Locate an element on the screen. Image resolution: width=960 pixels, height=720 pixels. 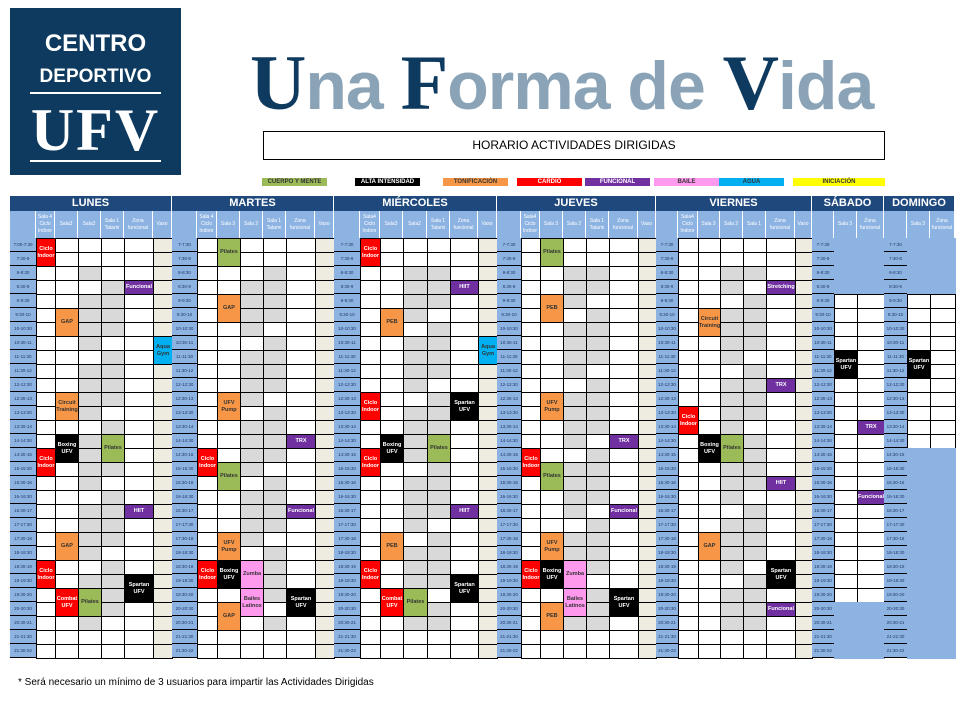
time-slot-label: 17-17:30 is located at coordinates (667, 525).